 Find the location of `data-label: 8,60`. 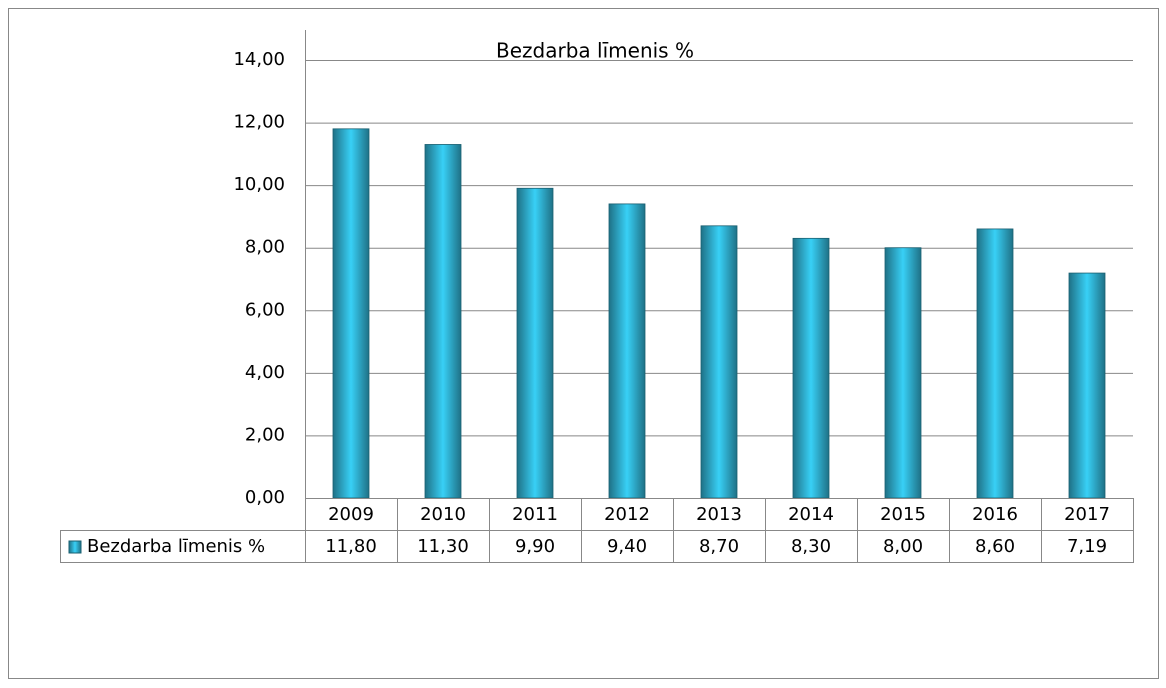

data-label: 8,60 is located at coordinates (995, 546).